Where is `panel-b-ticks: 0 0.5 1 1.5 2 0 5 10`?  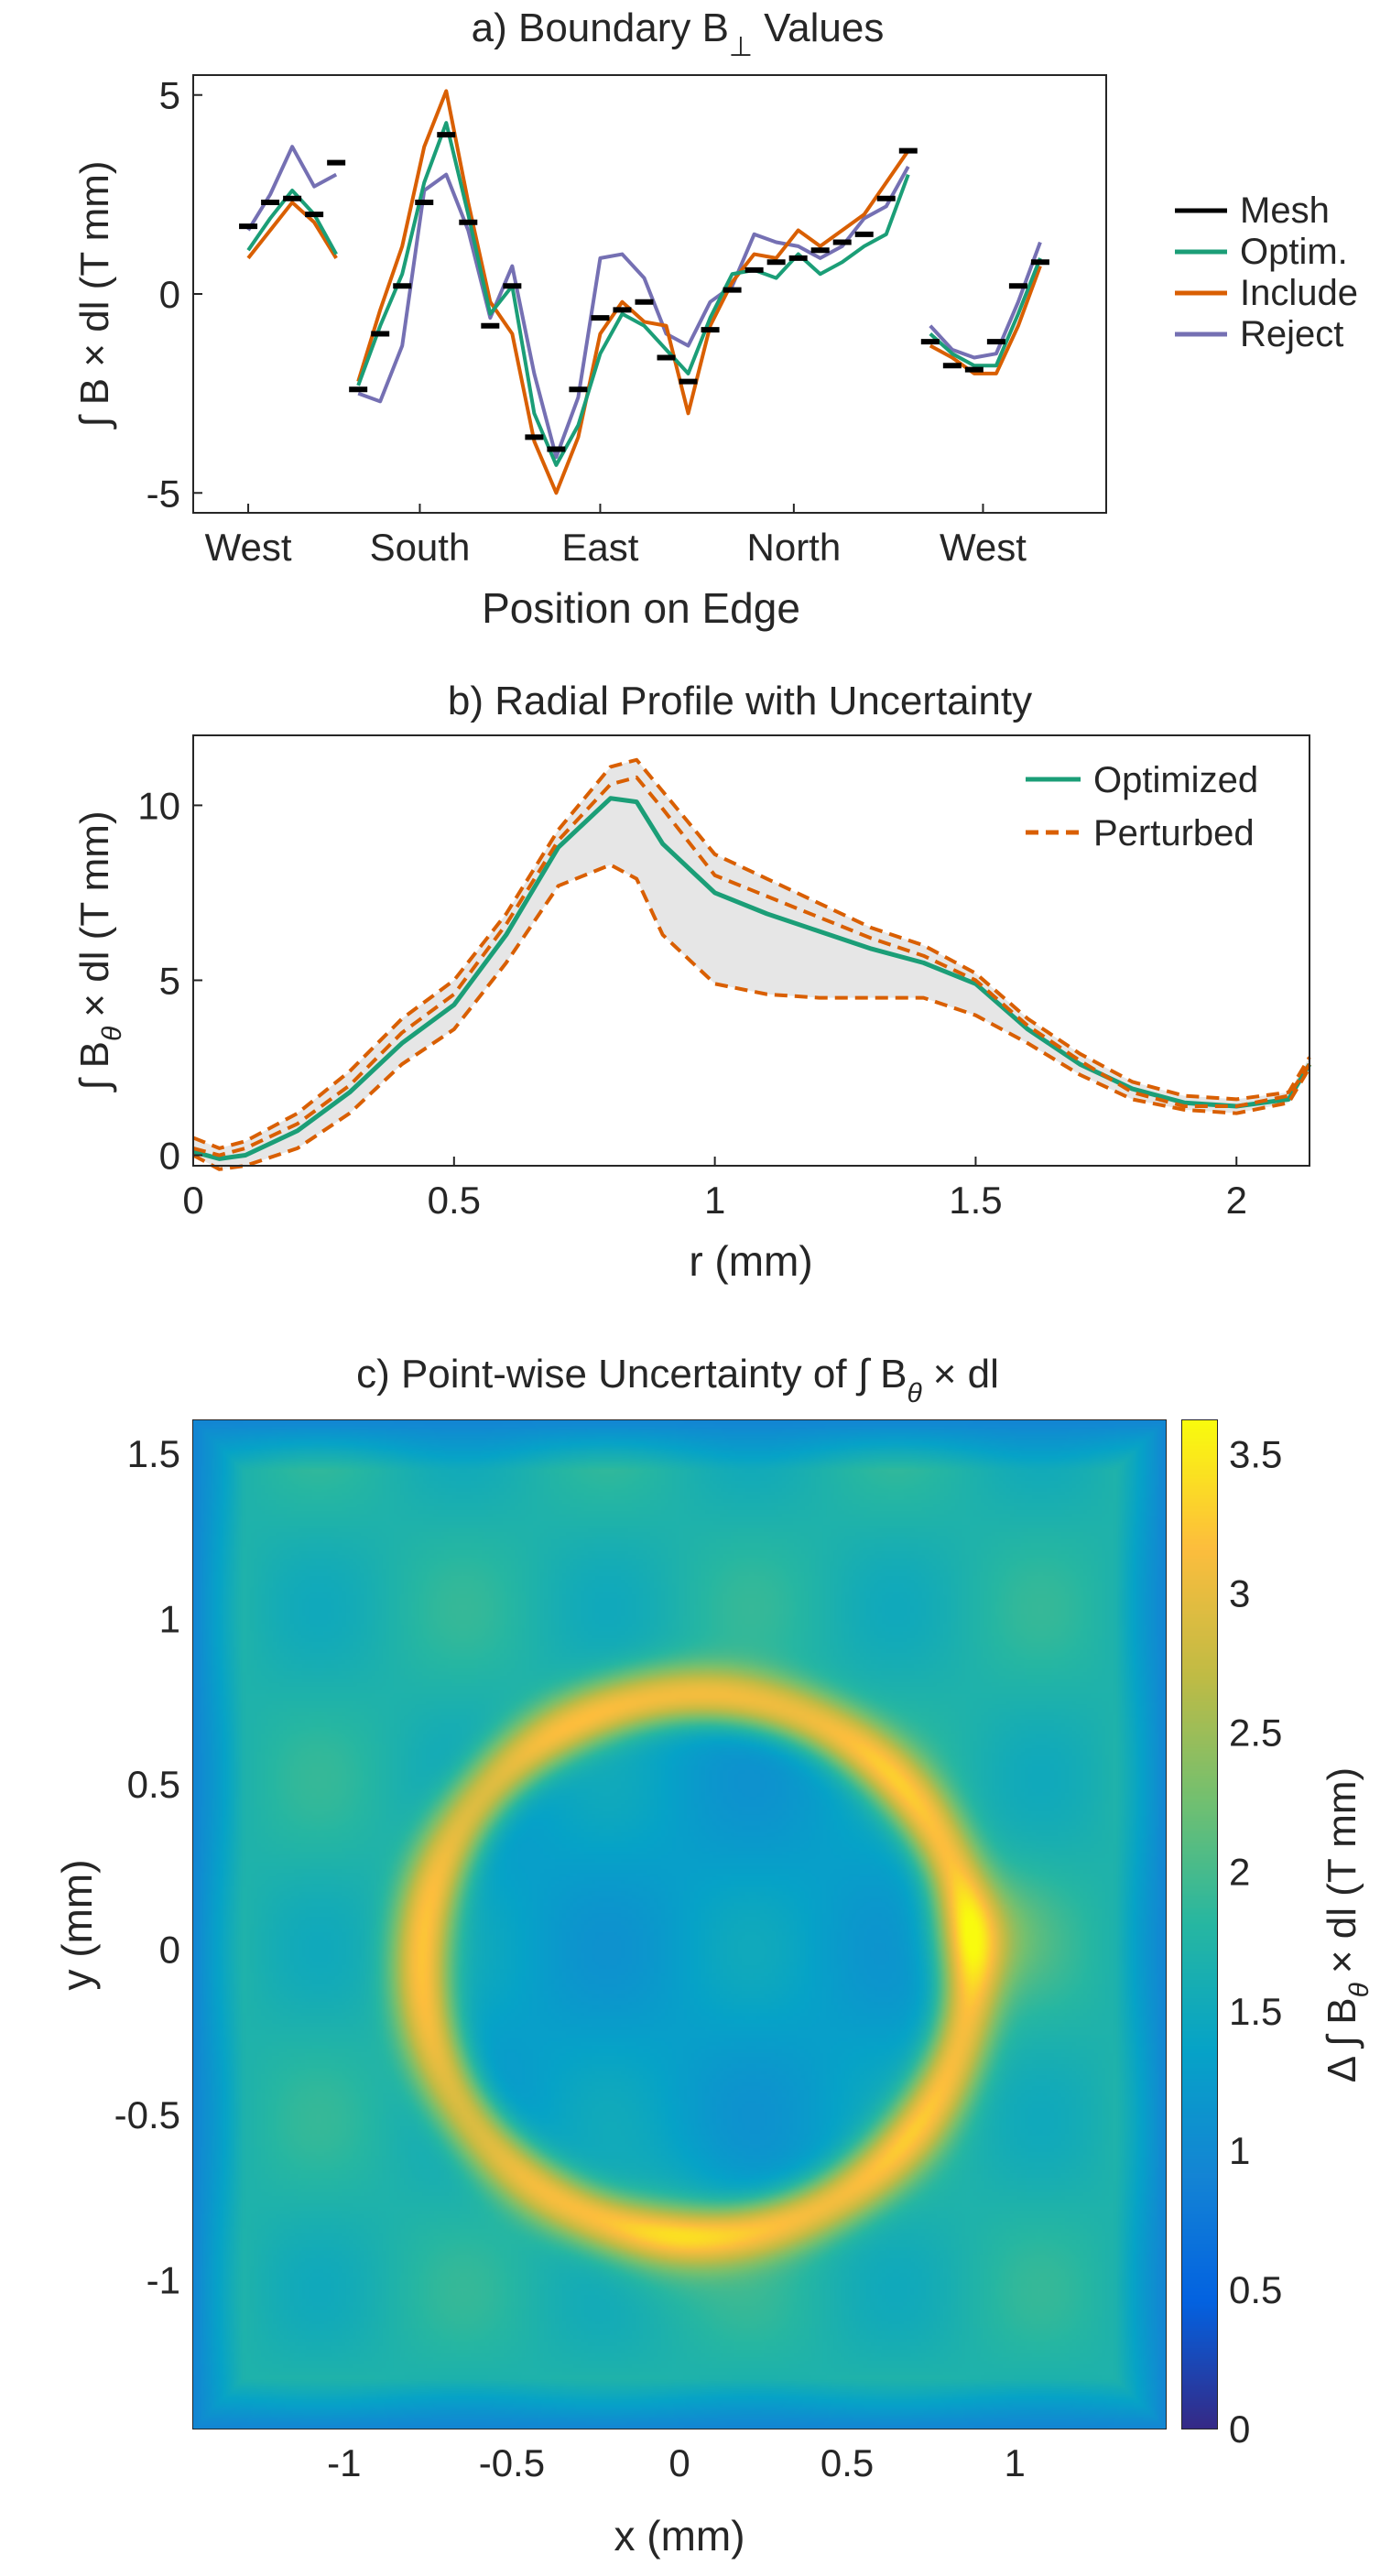
panel-b-ticks: 0 0.5 1 1.5 2 0 5 10 is located at coordinates (692, 1003).